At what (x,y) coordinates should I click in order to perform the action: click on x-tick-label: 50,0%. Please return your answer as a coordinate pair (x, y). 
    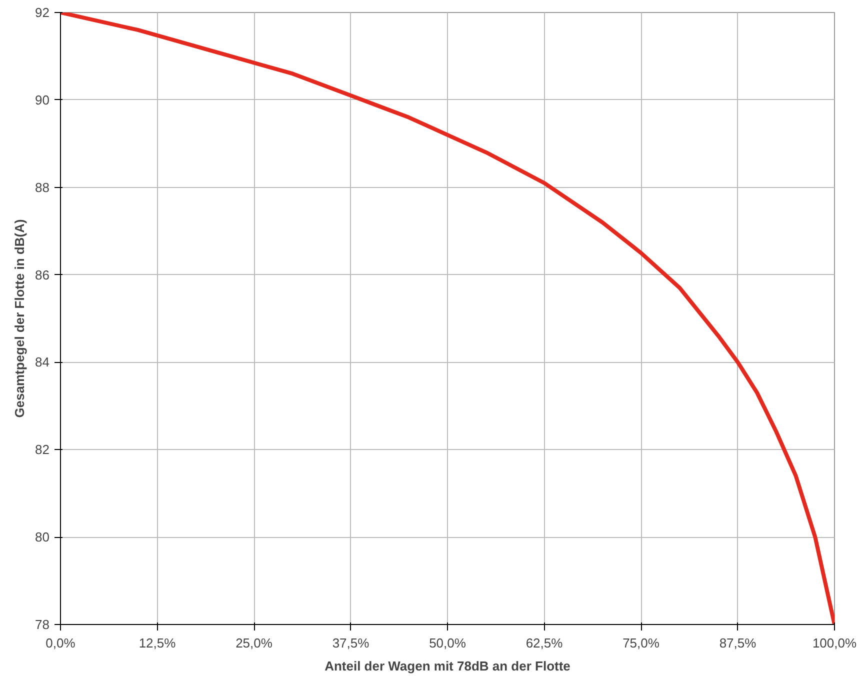
    Looking at the image, I should click on (447, 643).